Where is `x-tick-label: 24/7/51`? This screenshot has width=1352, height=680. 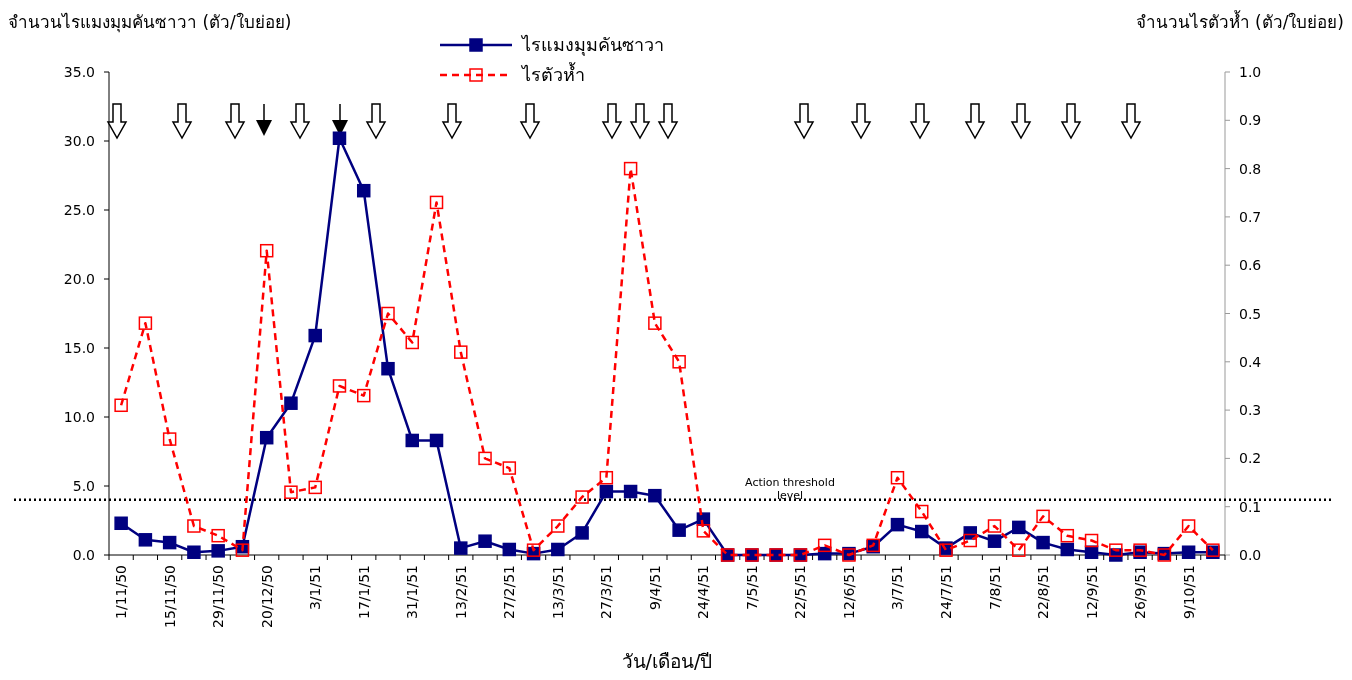
x-tick-label: 24/7/51 is located at coordinates (946, 592).